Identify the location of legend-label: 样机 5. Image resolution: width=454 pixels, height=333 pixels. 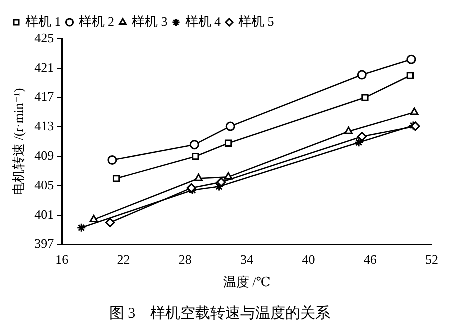
(256, 21).